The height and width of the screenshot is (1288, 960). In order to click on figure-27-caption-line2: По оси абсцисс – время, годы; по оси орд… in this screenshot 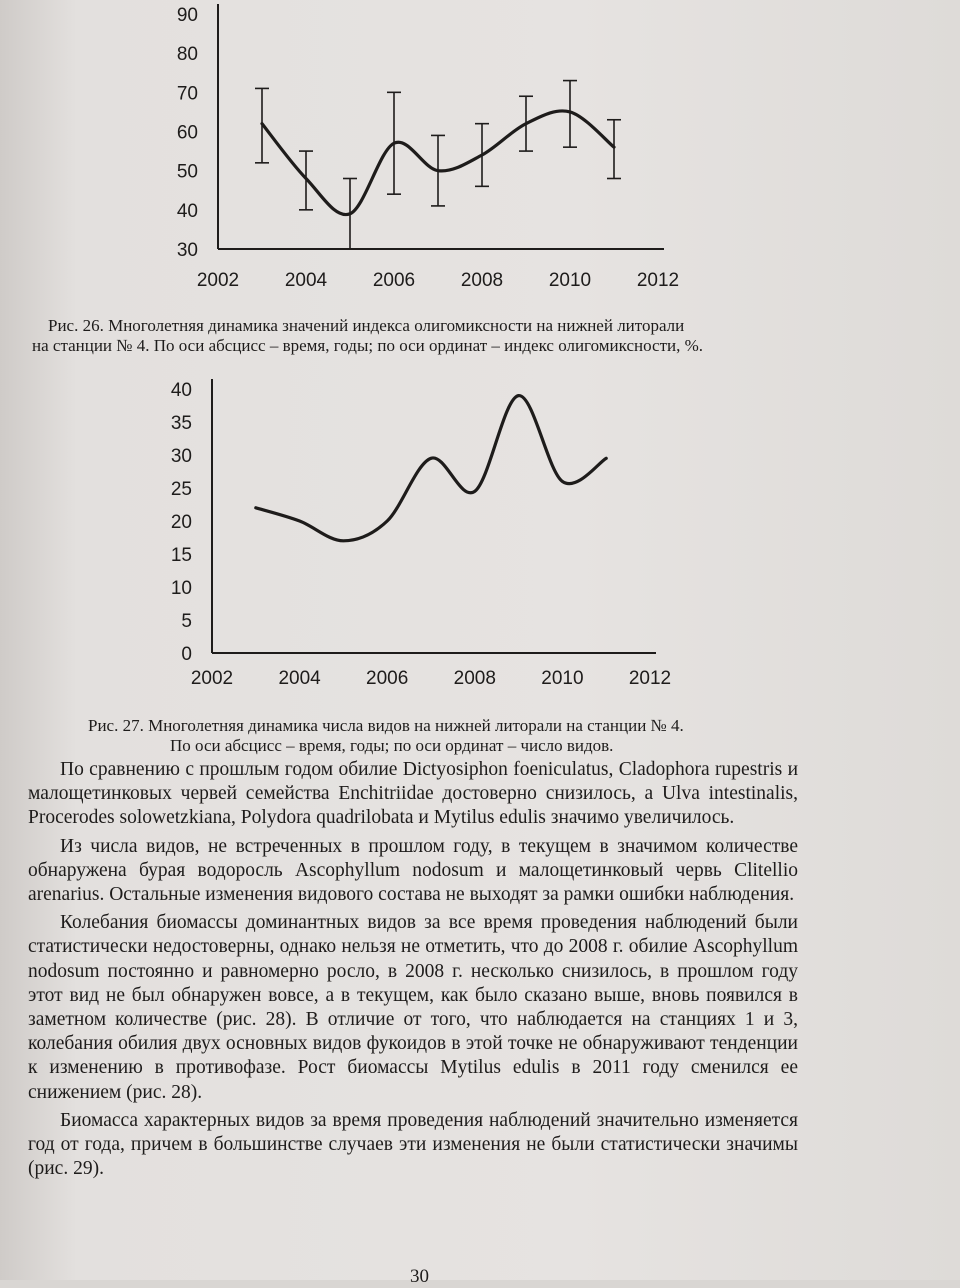, I will do `click(392, 745)`.